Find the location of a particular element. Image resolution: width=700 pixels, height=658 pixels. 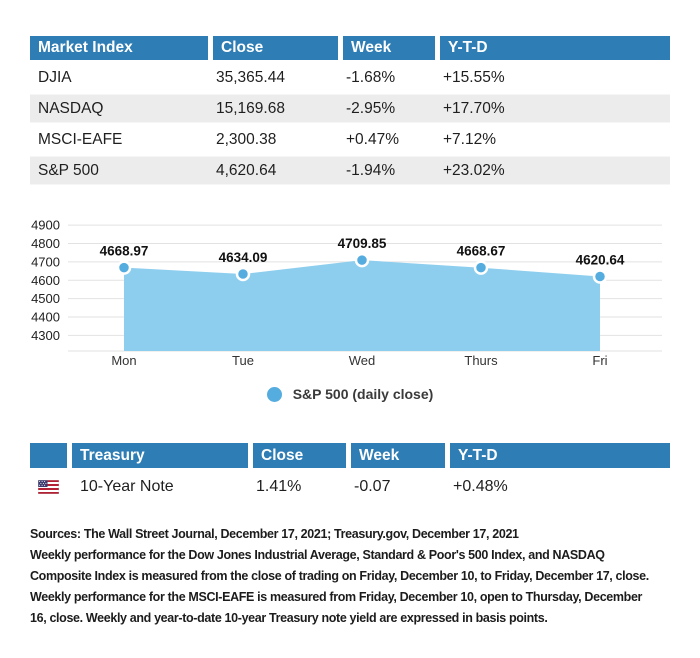

week-value: -1.68% is located at coordinates (371, 77).